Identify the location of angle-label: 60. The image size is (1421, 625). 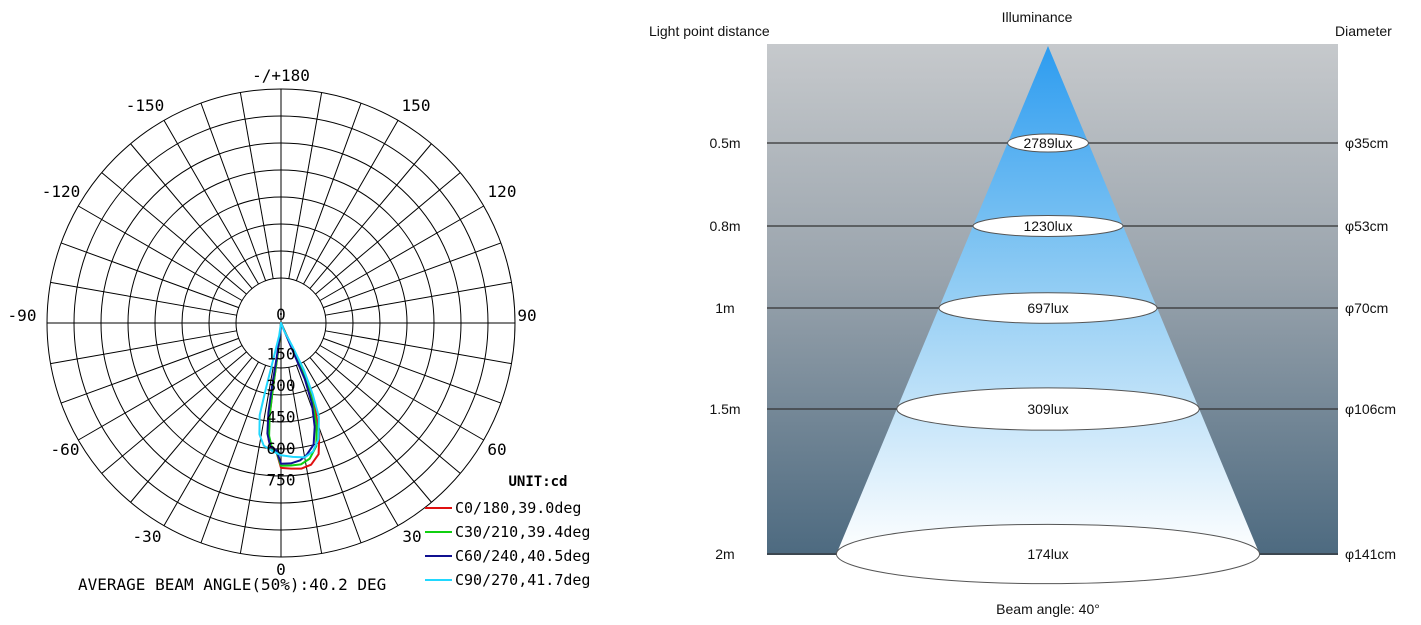
(496, 449).